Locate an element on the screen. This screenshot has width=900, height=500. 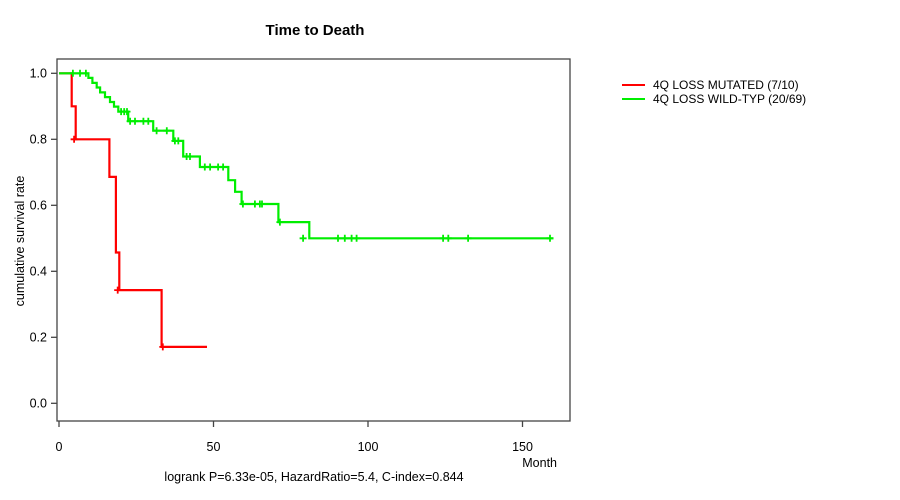
x-tick-label-3: 150 is located at coordinates (522, 447).